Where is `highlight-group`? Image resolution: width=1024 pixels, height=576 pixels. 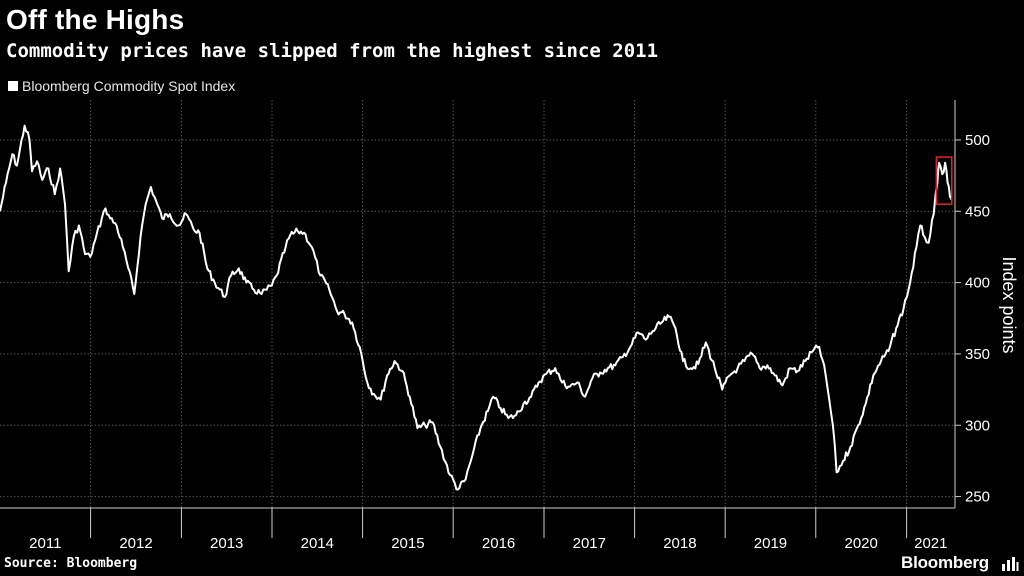
highlight-group is located at coordinates (944, 180).